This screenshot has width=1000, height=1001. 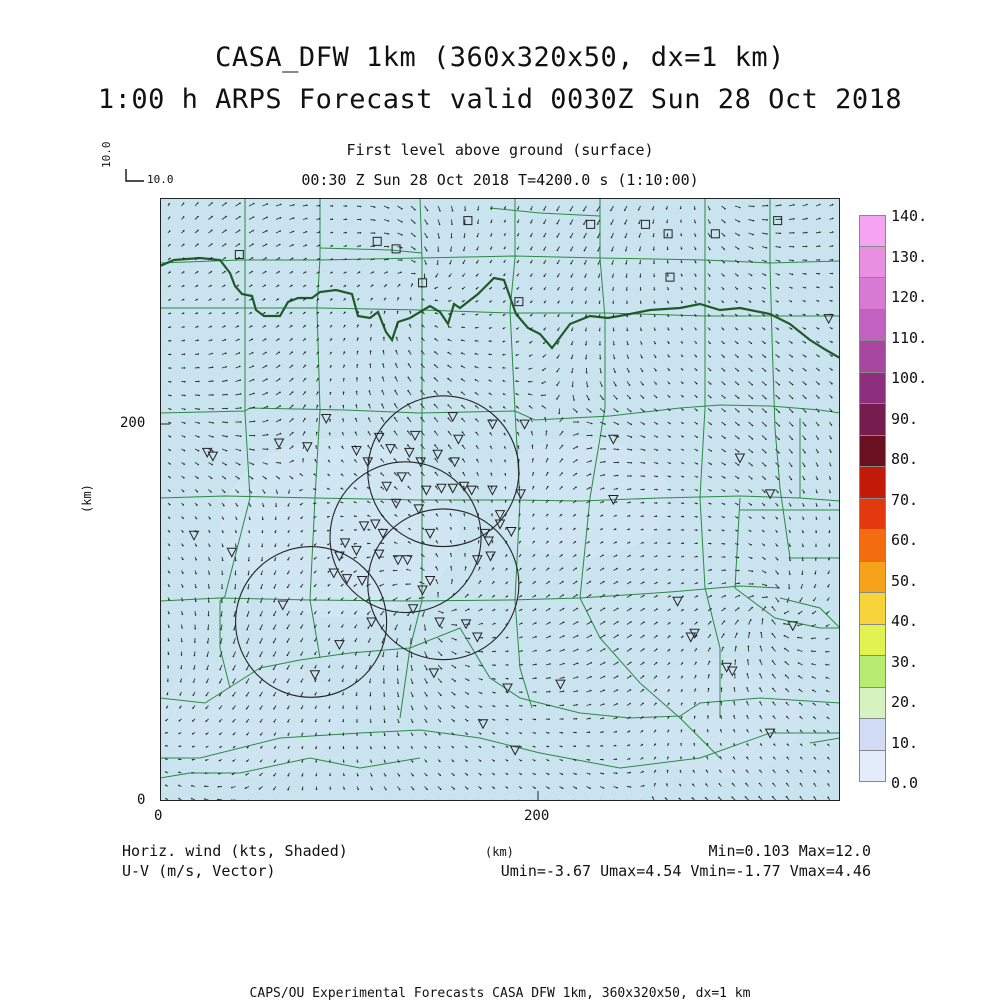 I want to click on colorbar-tick-label: 70., so click(x=904, y=500).